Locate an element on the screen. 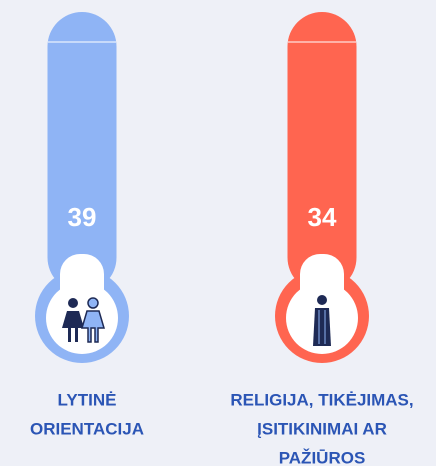 This screenshot has width=436, height=466. value: 39 is located at coordinates (82, 217).